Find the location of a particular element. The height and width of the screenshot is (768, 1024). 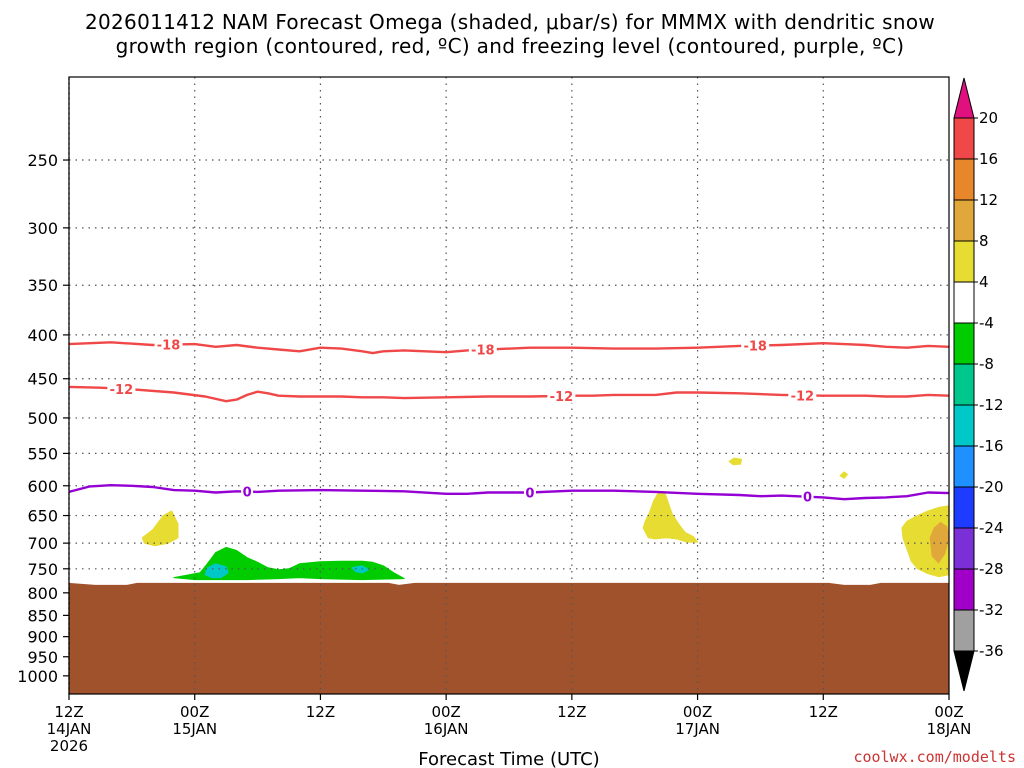

y-tick-label: 800 is located at coordinates (42, 593).